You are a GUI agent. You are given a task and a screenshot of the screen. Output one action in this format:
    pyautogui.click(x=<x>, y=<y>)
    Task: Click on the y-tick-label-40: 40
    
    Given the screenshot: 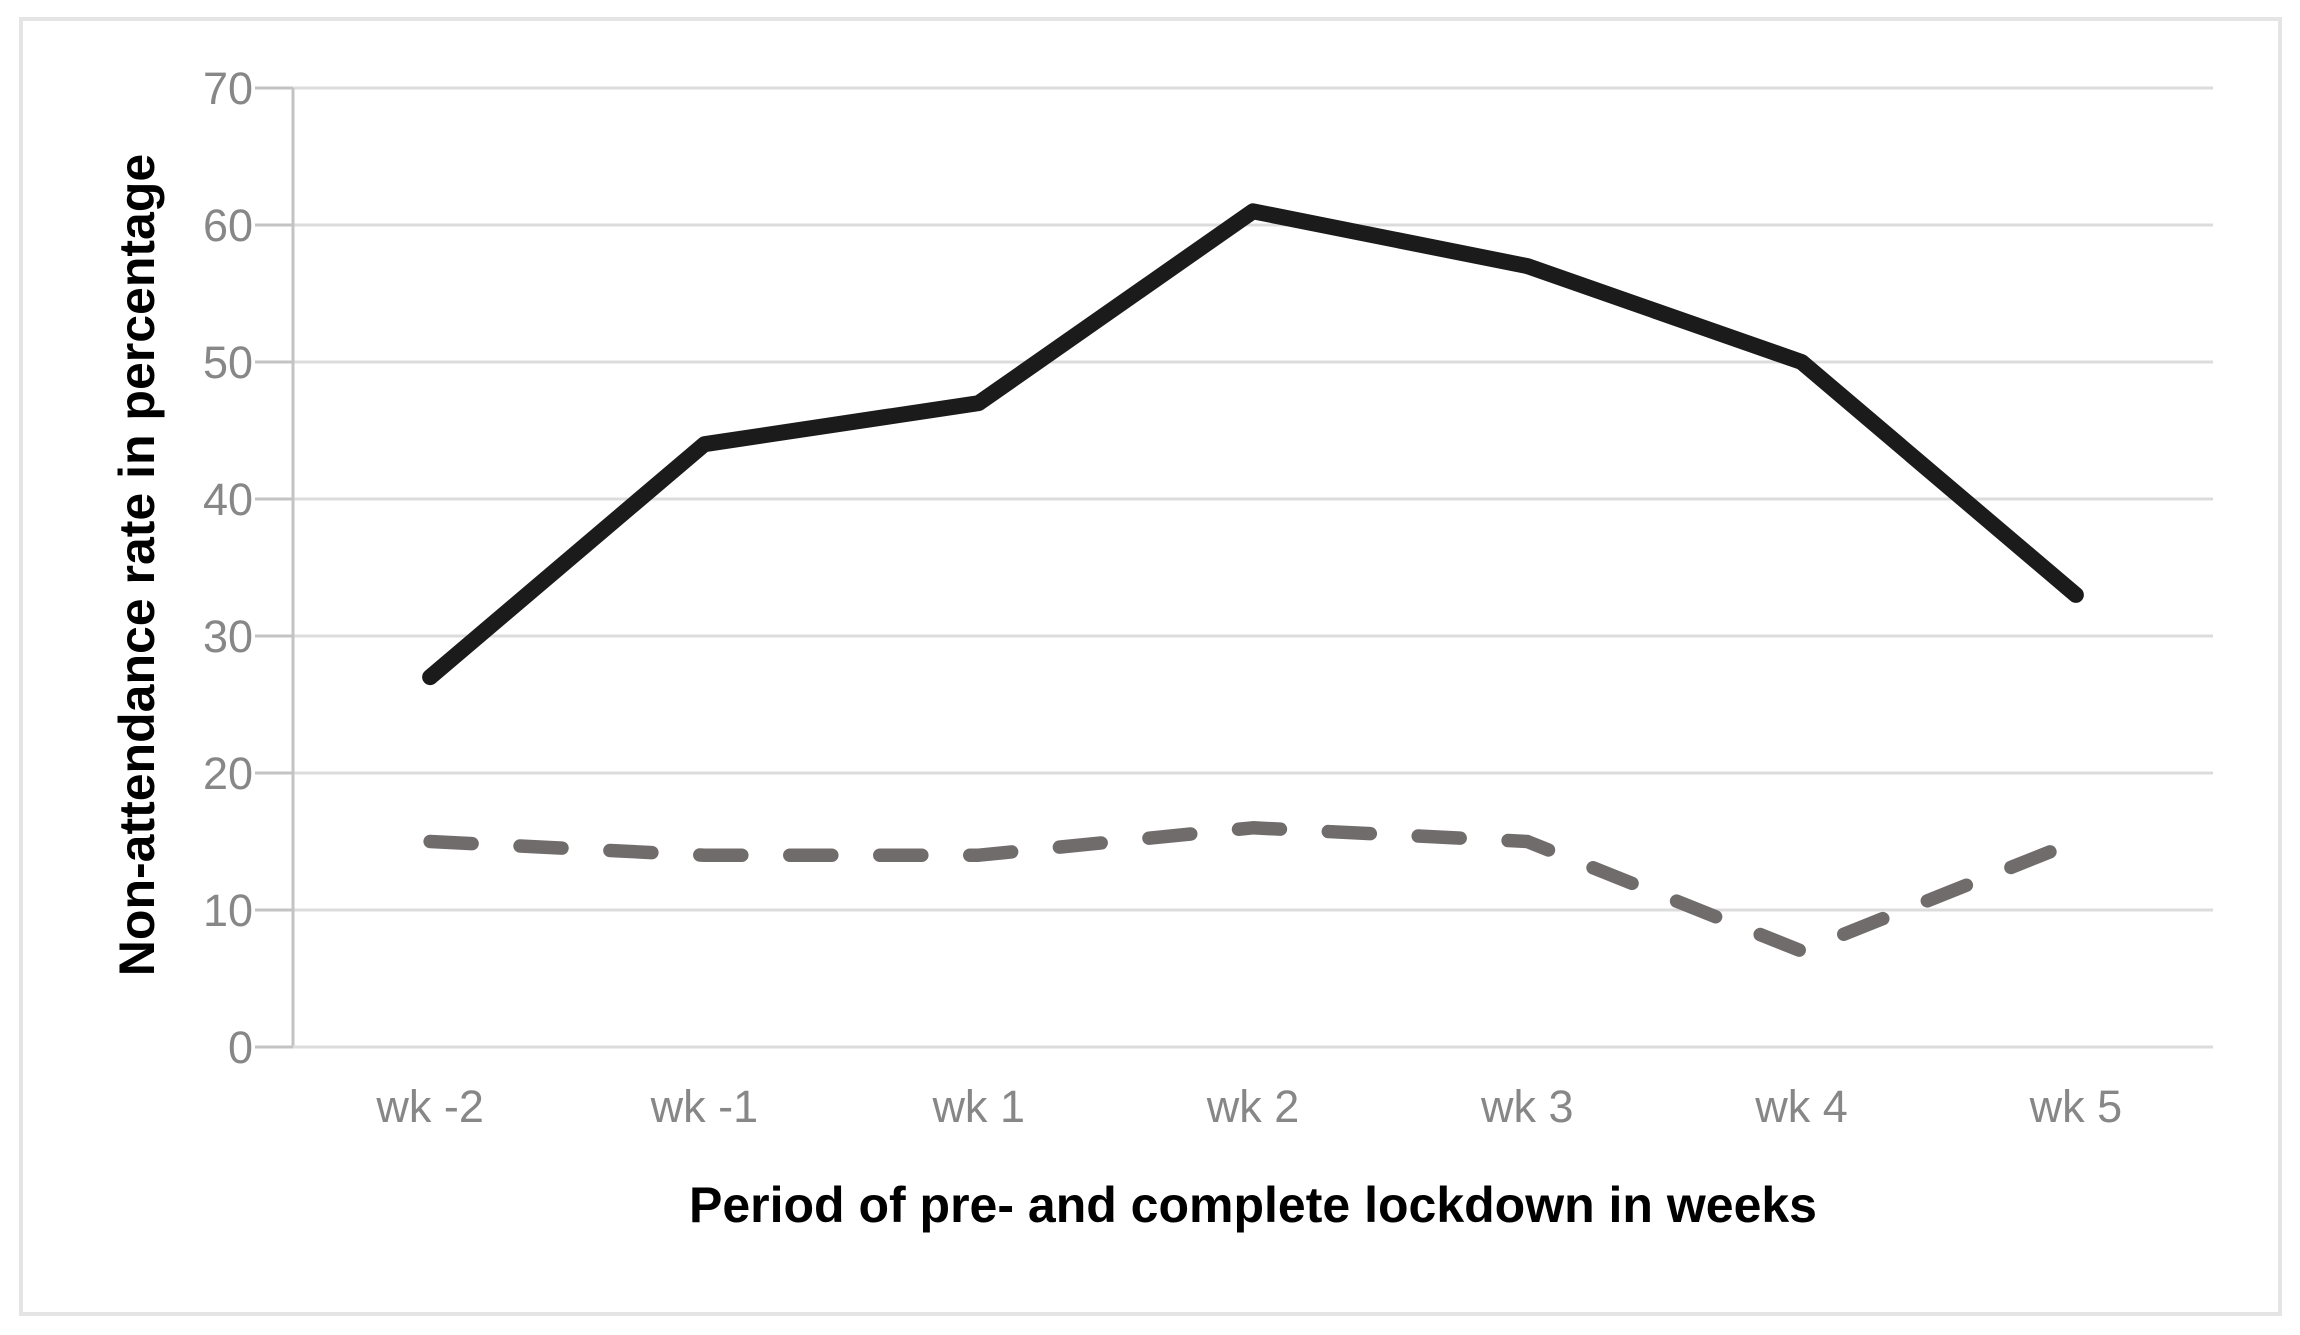 What is the action you would take?
    pyautogui.click(x=228, y=499)
    